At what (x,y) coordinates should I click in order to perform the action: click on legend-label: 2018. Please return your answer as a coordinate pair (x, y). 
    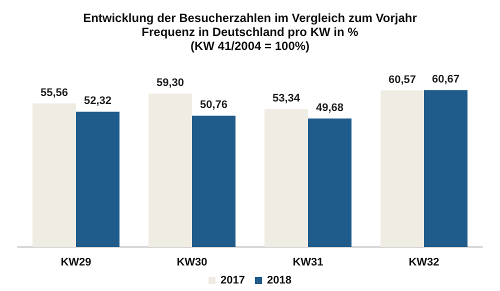
    Looking at the image, I should click on (279, 280).